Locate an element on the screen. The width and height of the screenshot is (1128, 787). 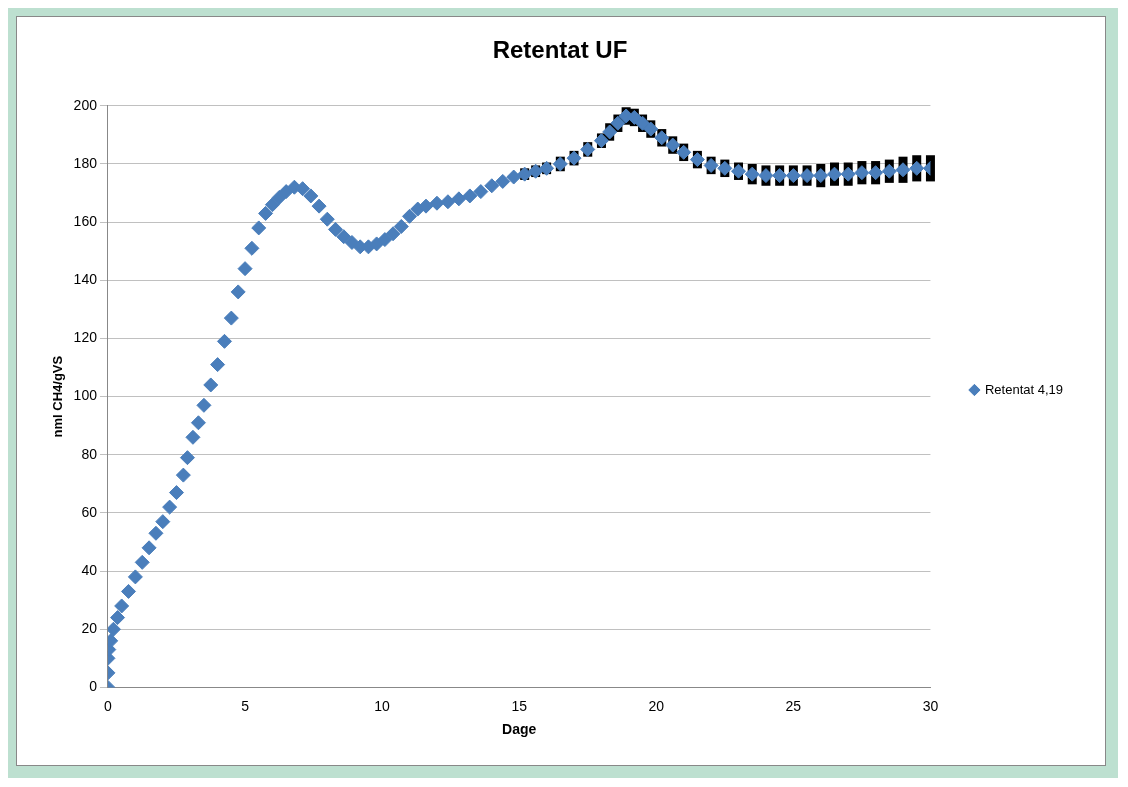
y-axis-title: nml CH4/gVS is located at coordinates (58, 396).